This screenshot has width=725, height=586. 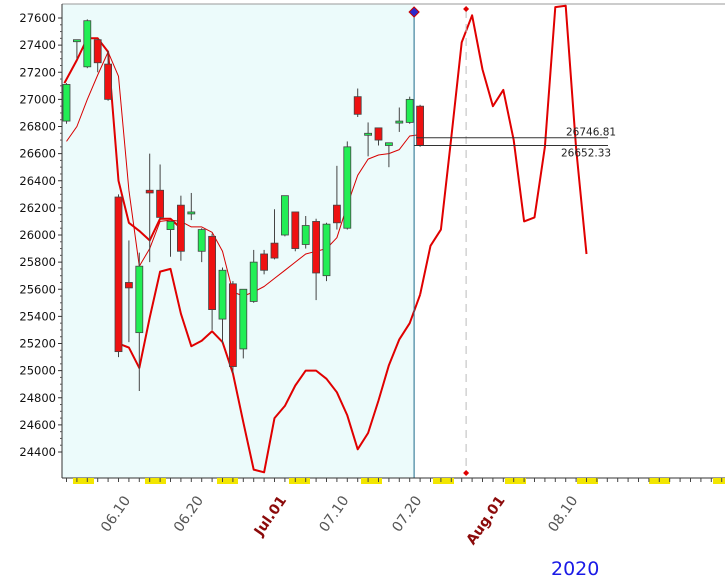 I want to click on lower-band-line, so click(x=270, y=370).